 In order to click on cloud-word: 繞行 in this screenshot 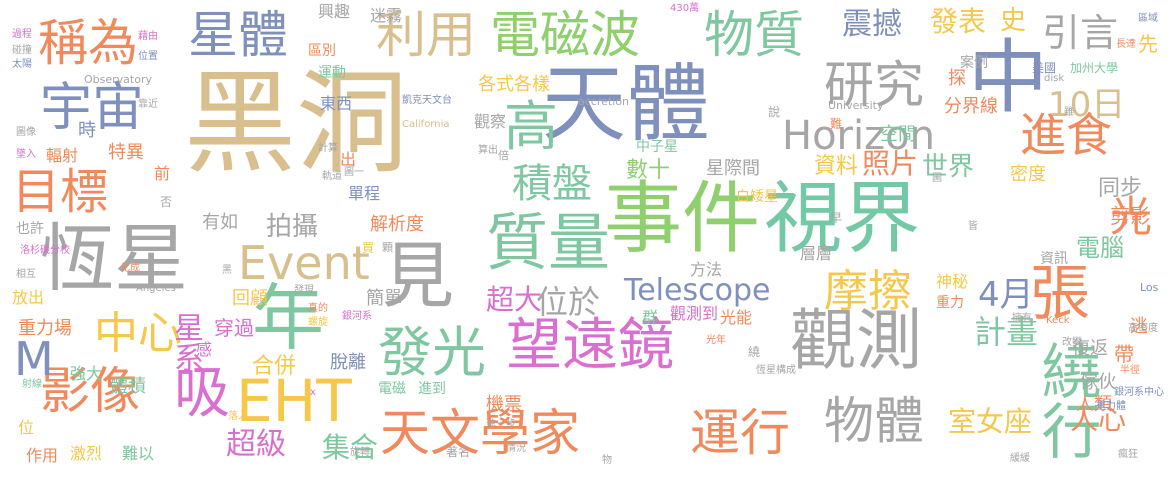, I will do `click(1066, 400)`.